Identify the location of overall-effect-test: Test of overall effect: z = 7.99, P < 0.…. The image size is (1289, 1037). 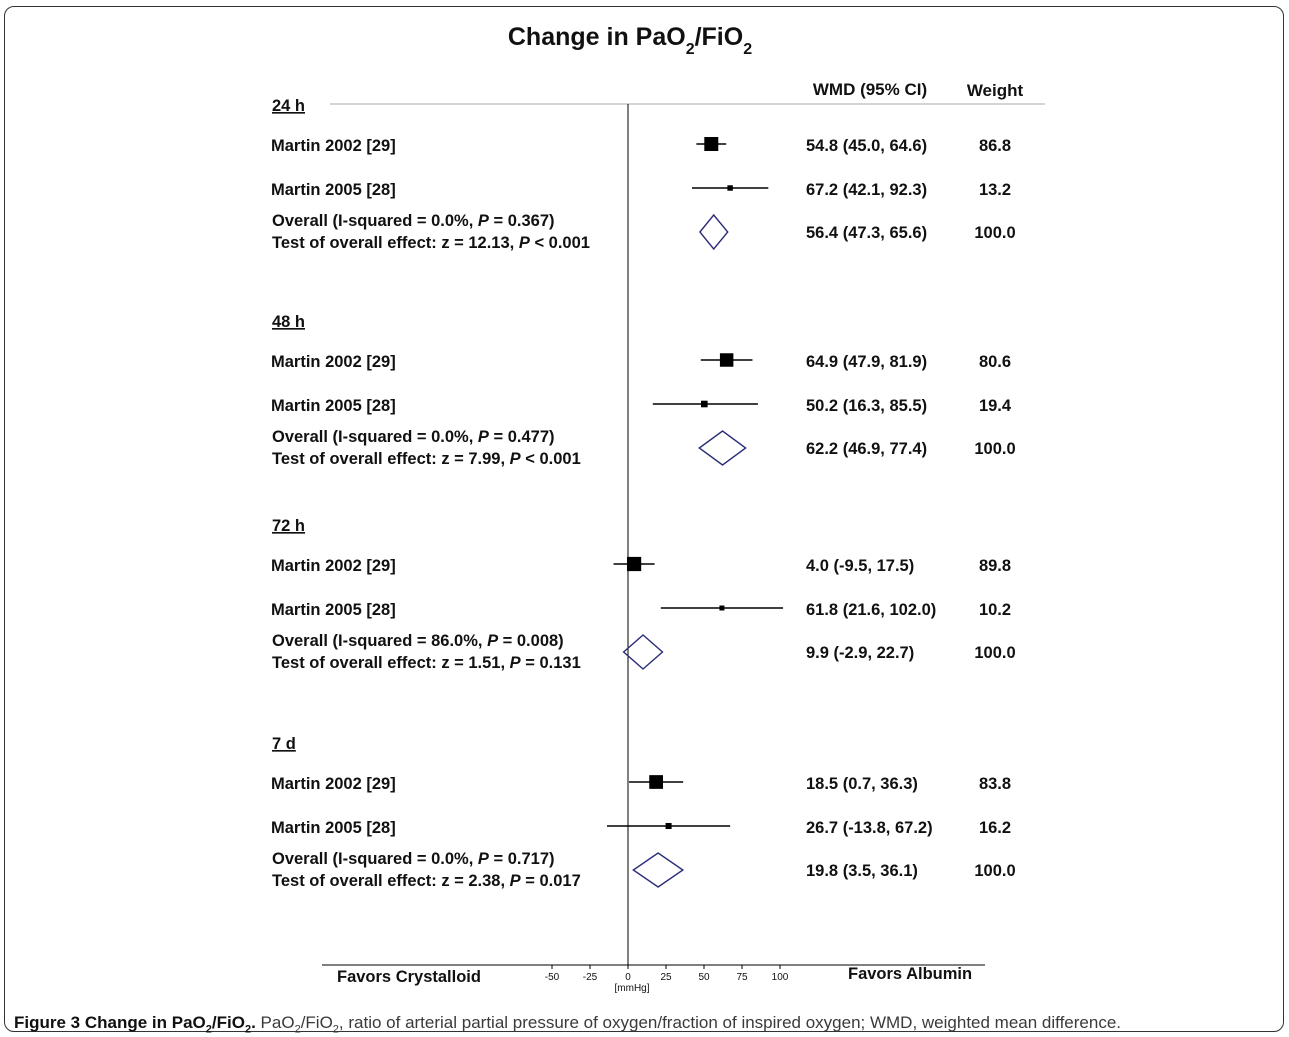
(426, 459).